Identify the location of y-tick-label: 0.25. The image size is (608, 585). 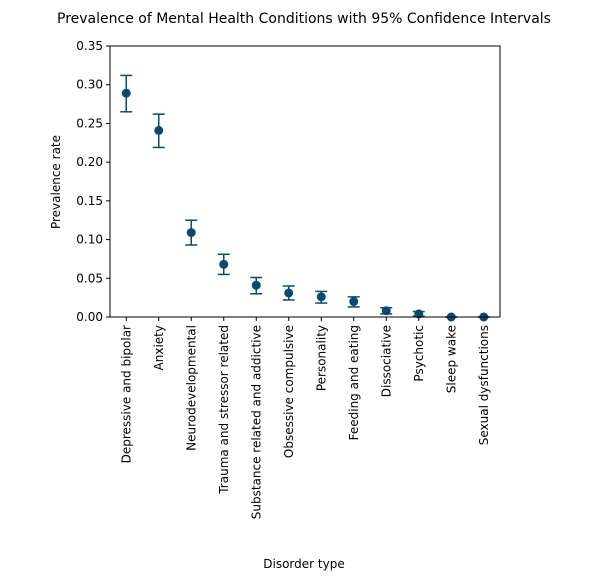
(89, 123).